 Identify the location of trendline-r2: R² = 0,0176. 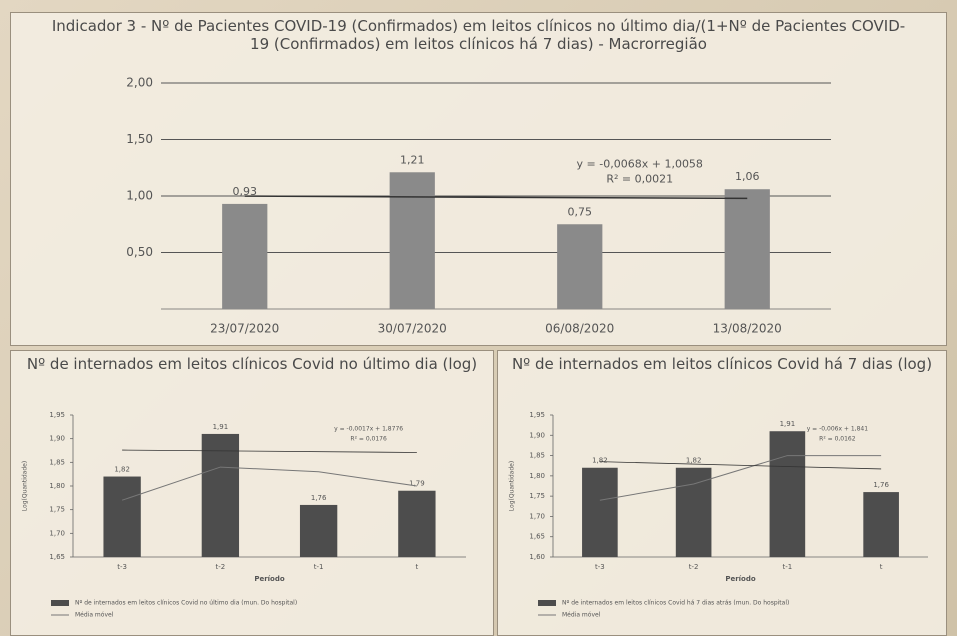
(368, 439).